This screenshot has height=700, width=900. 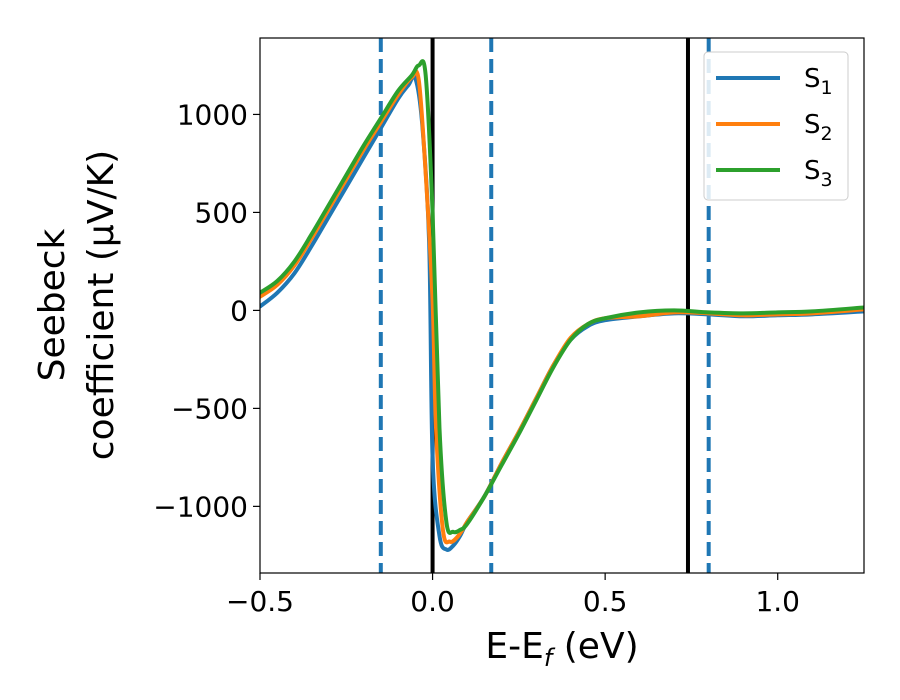 I want to click on y-tick-label: −500, so click(x=209, y=408).